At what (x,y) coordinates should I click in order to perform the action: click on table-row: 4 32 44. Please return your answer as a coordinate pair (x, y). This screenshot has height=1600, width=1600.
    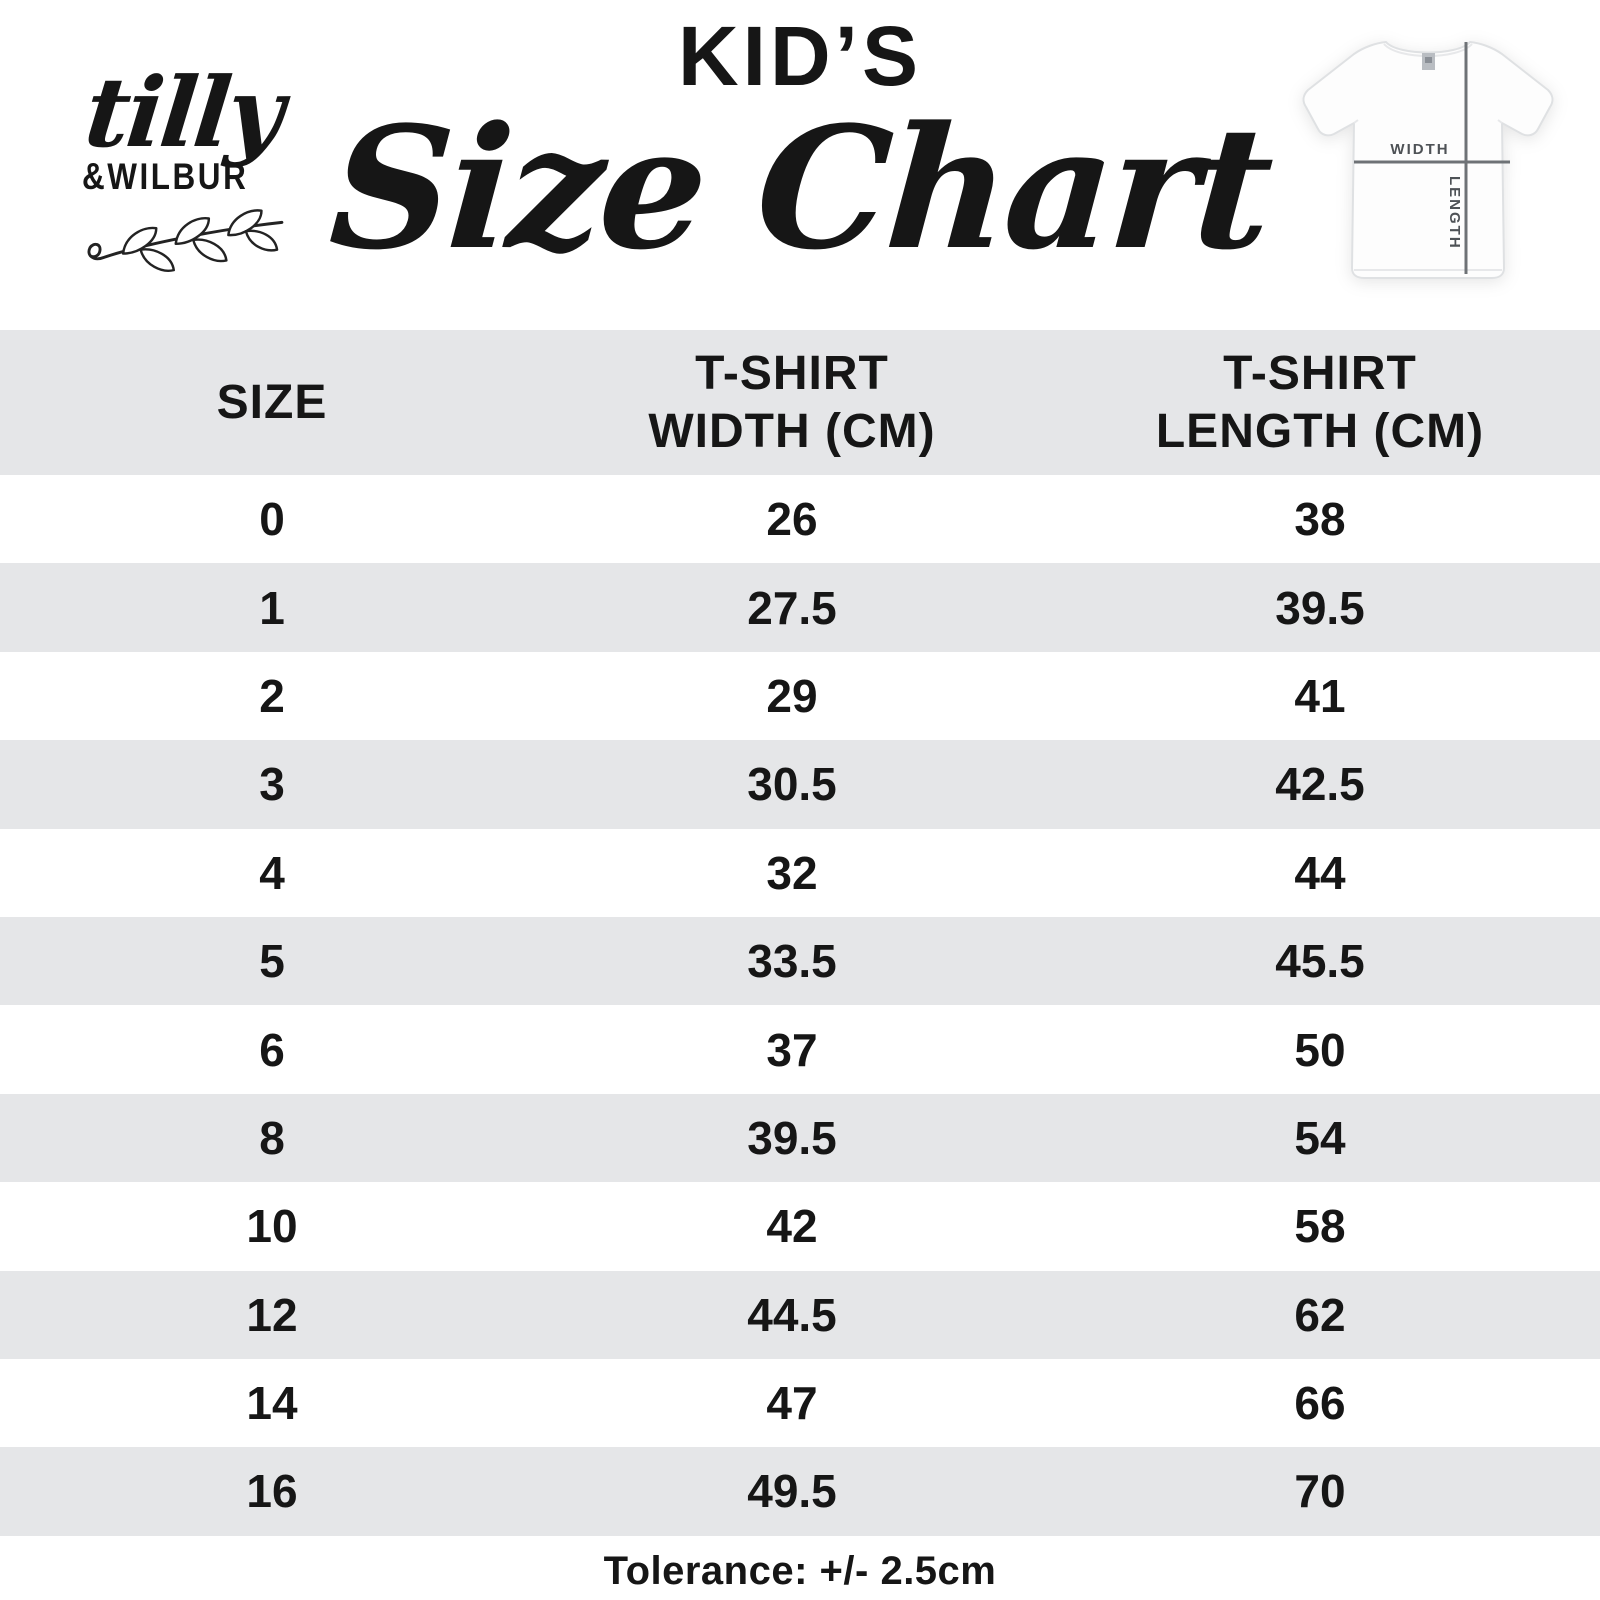
    Looking at the image, I should click on (800, 873).